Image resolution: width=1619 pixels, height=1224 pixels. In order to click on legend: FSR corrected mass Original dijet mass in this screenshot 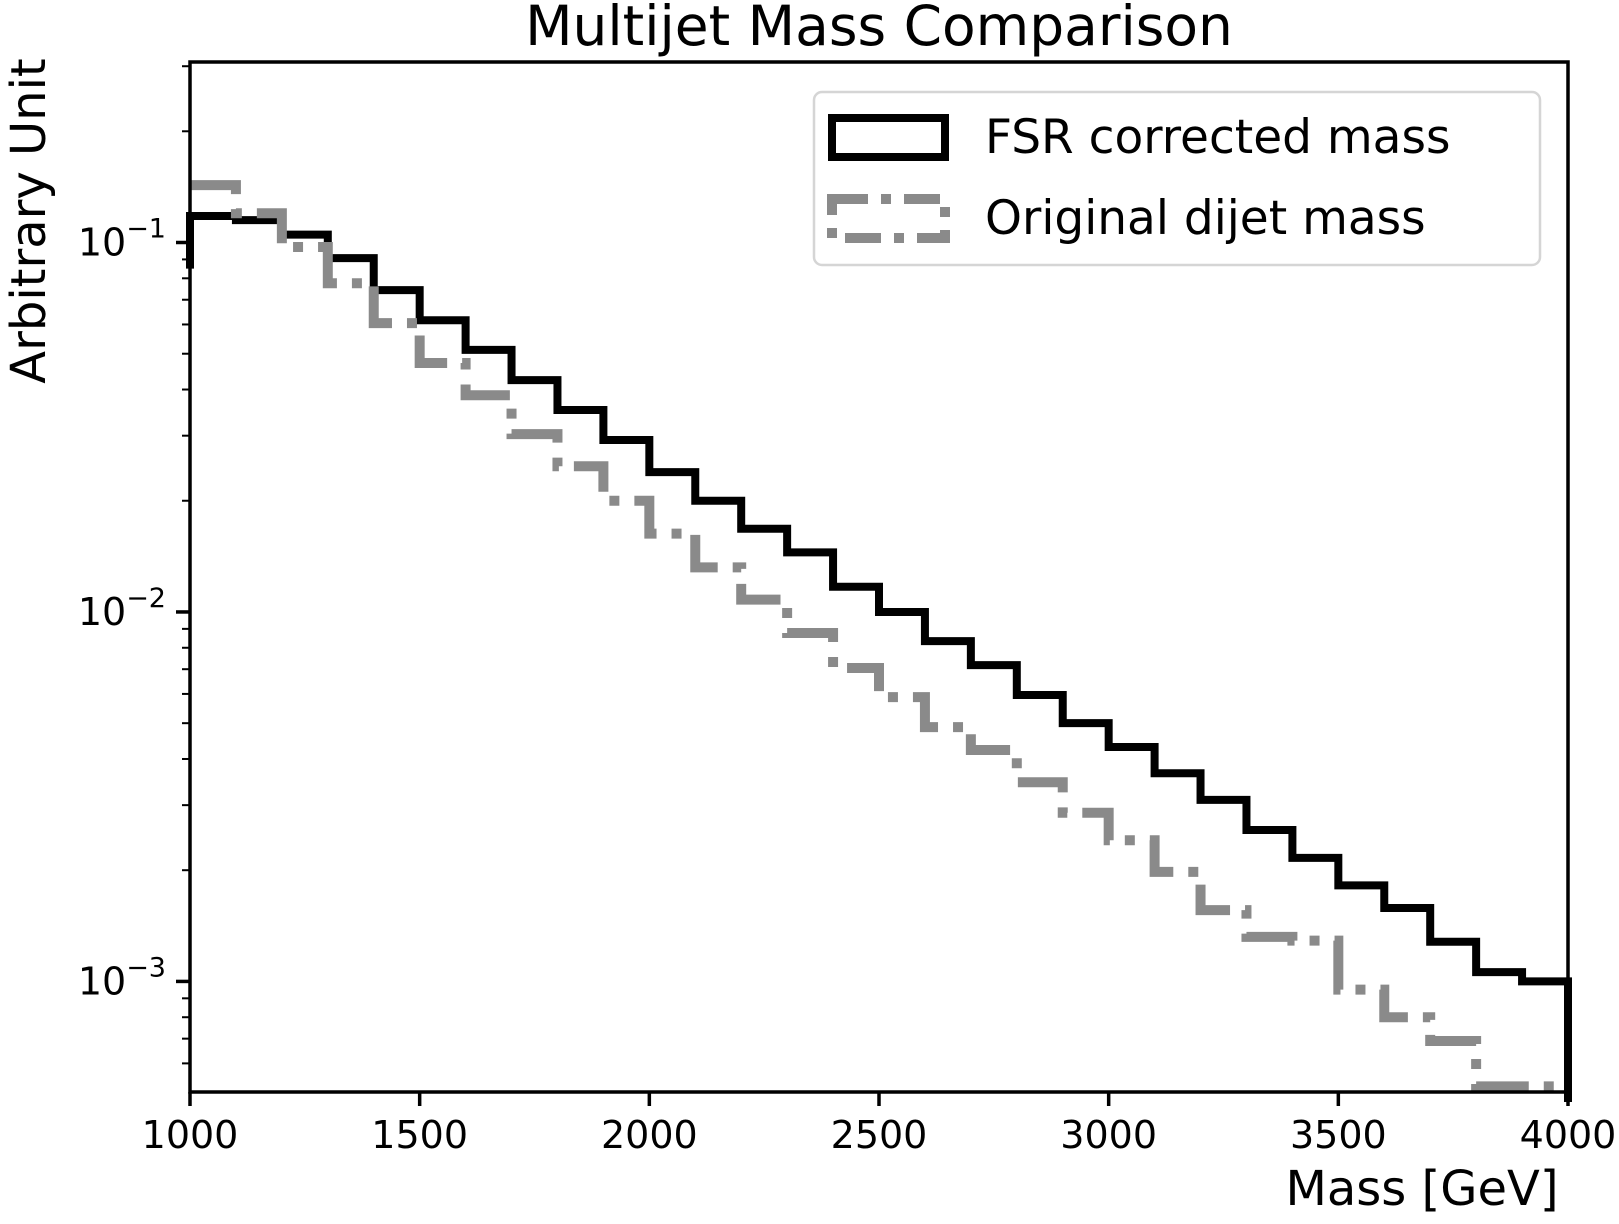, I will do `click(1177, 178)`.